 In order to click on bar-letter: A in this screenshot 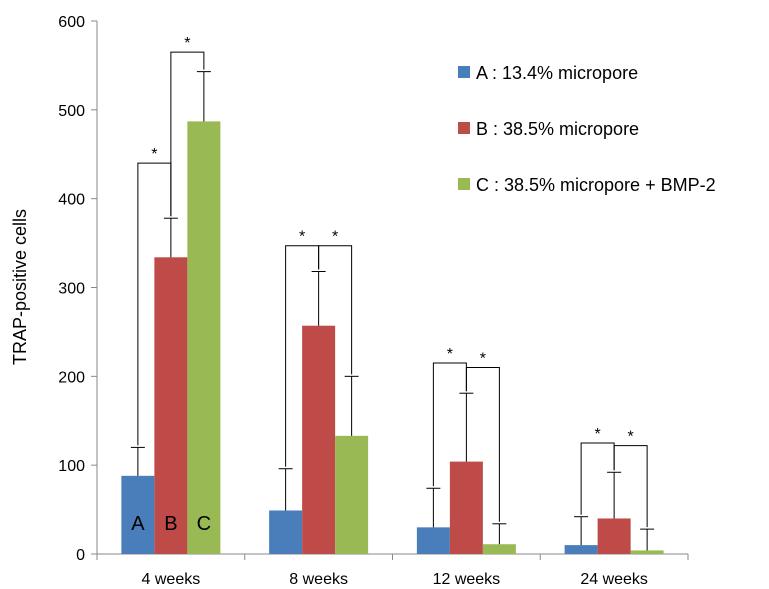, I will do `click(138, 524)`.